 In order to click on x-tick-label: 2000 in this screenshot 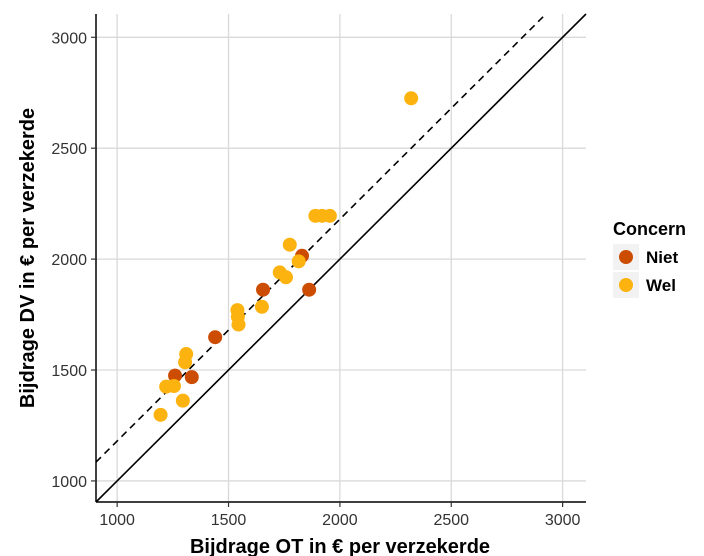, I will do `click(340, 520)`.